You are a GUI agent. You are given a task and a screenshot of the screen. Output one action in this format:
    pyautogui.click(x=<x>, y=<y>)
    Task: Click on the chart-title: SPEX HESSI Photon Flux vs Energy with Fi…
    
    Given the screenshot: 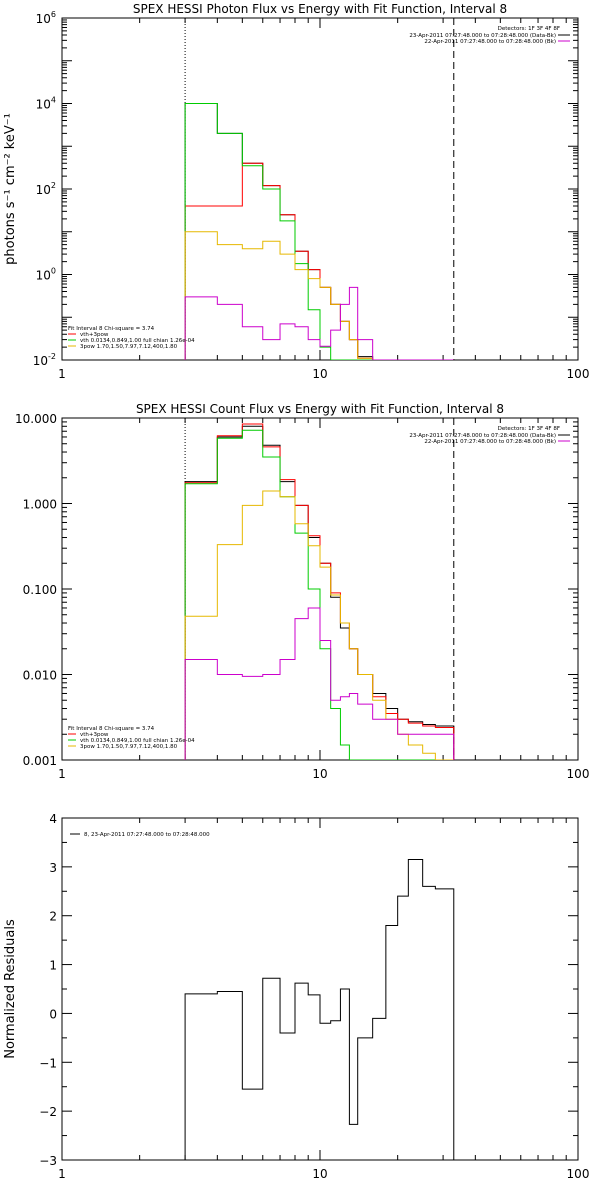 What is the action you would take?
    pyautogui.click(x=320, y=9)
    